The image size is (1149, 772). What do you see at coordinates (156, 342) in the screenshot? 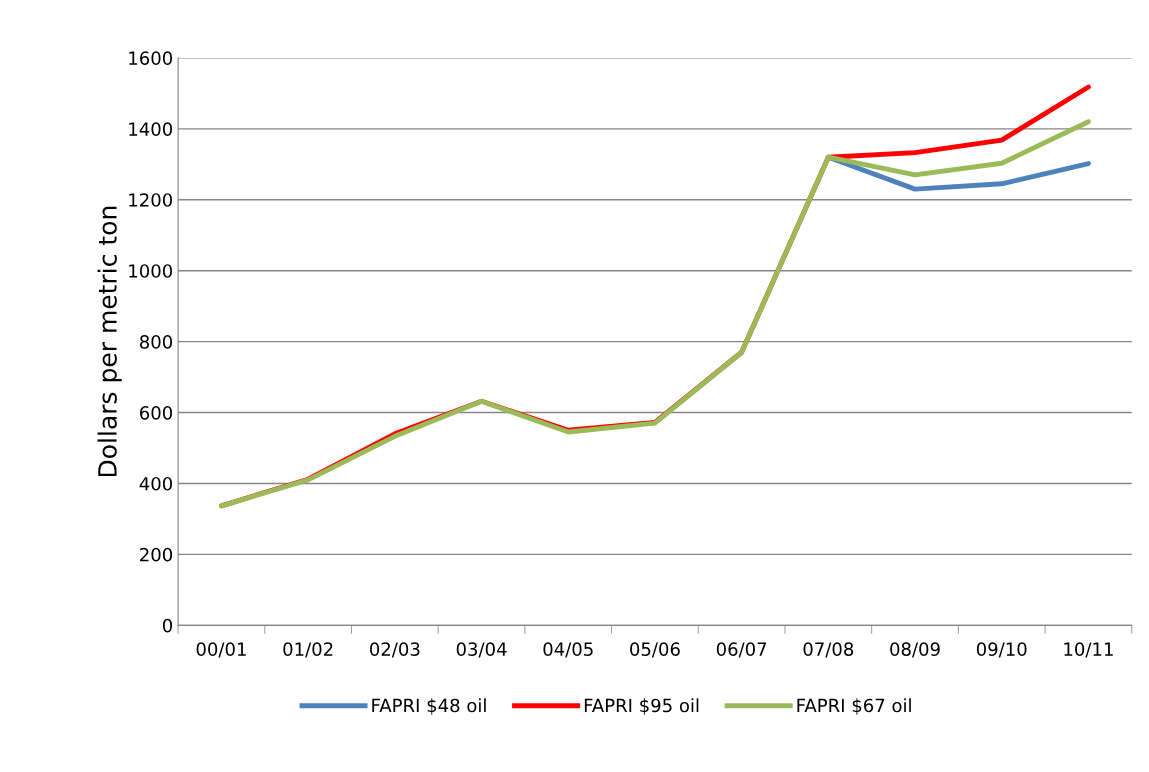
I see `y-tick-label: 800` at bounding box center [156, 342].